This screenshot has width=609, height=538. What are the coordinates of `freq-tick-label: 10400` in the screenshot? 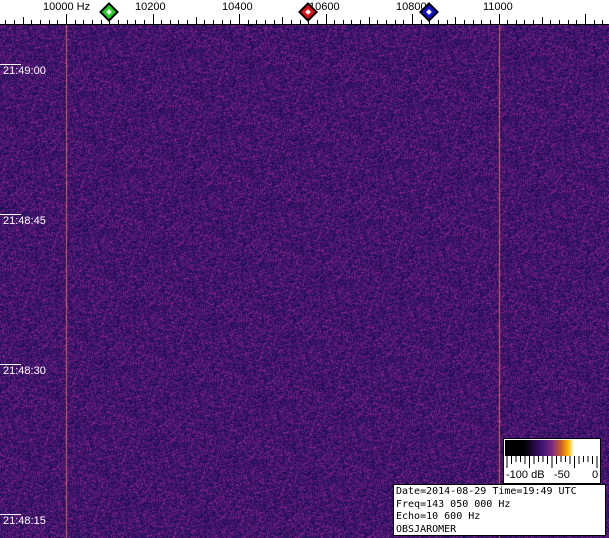 It's located at (237, 7).